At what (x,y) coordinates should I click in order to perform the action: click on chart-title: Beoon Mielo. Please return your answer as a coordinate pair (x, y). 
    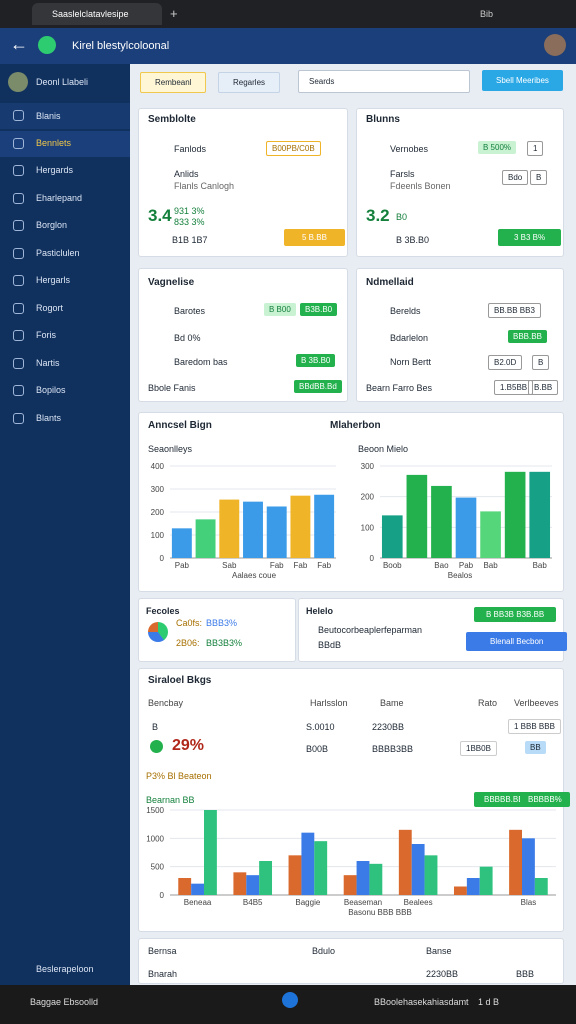
    Looking at the image, I should click on (383, 449).